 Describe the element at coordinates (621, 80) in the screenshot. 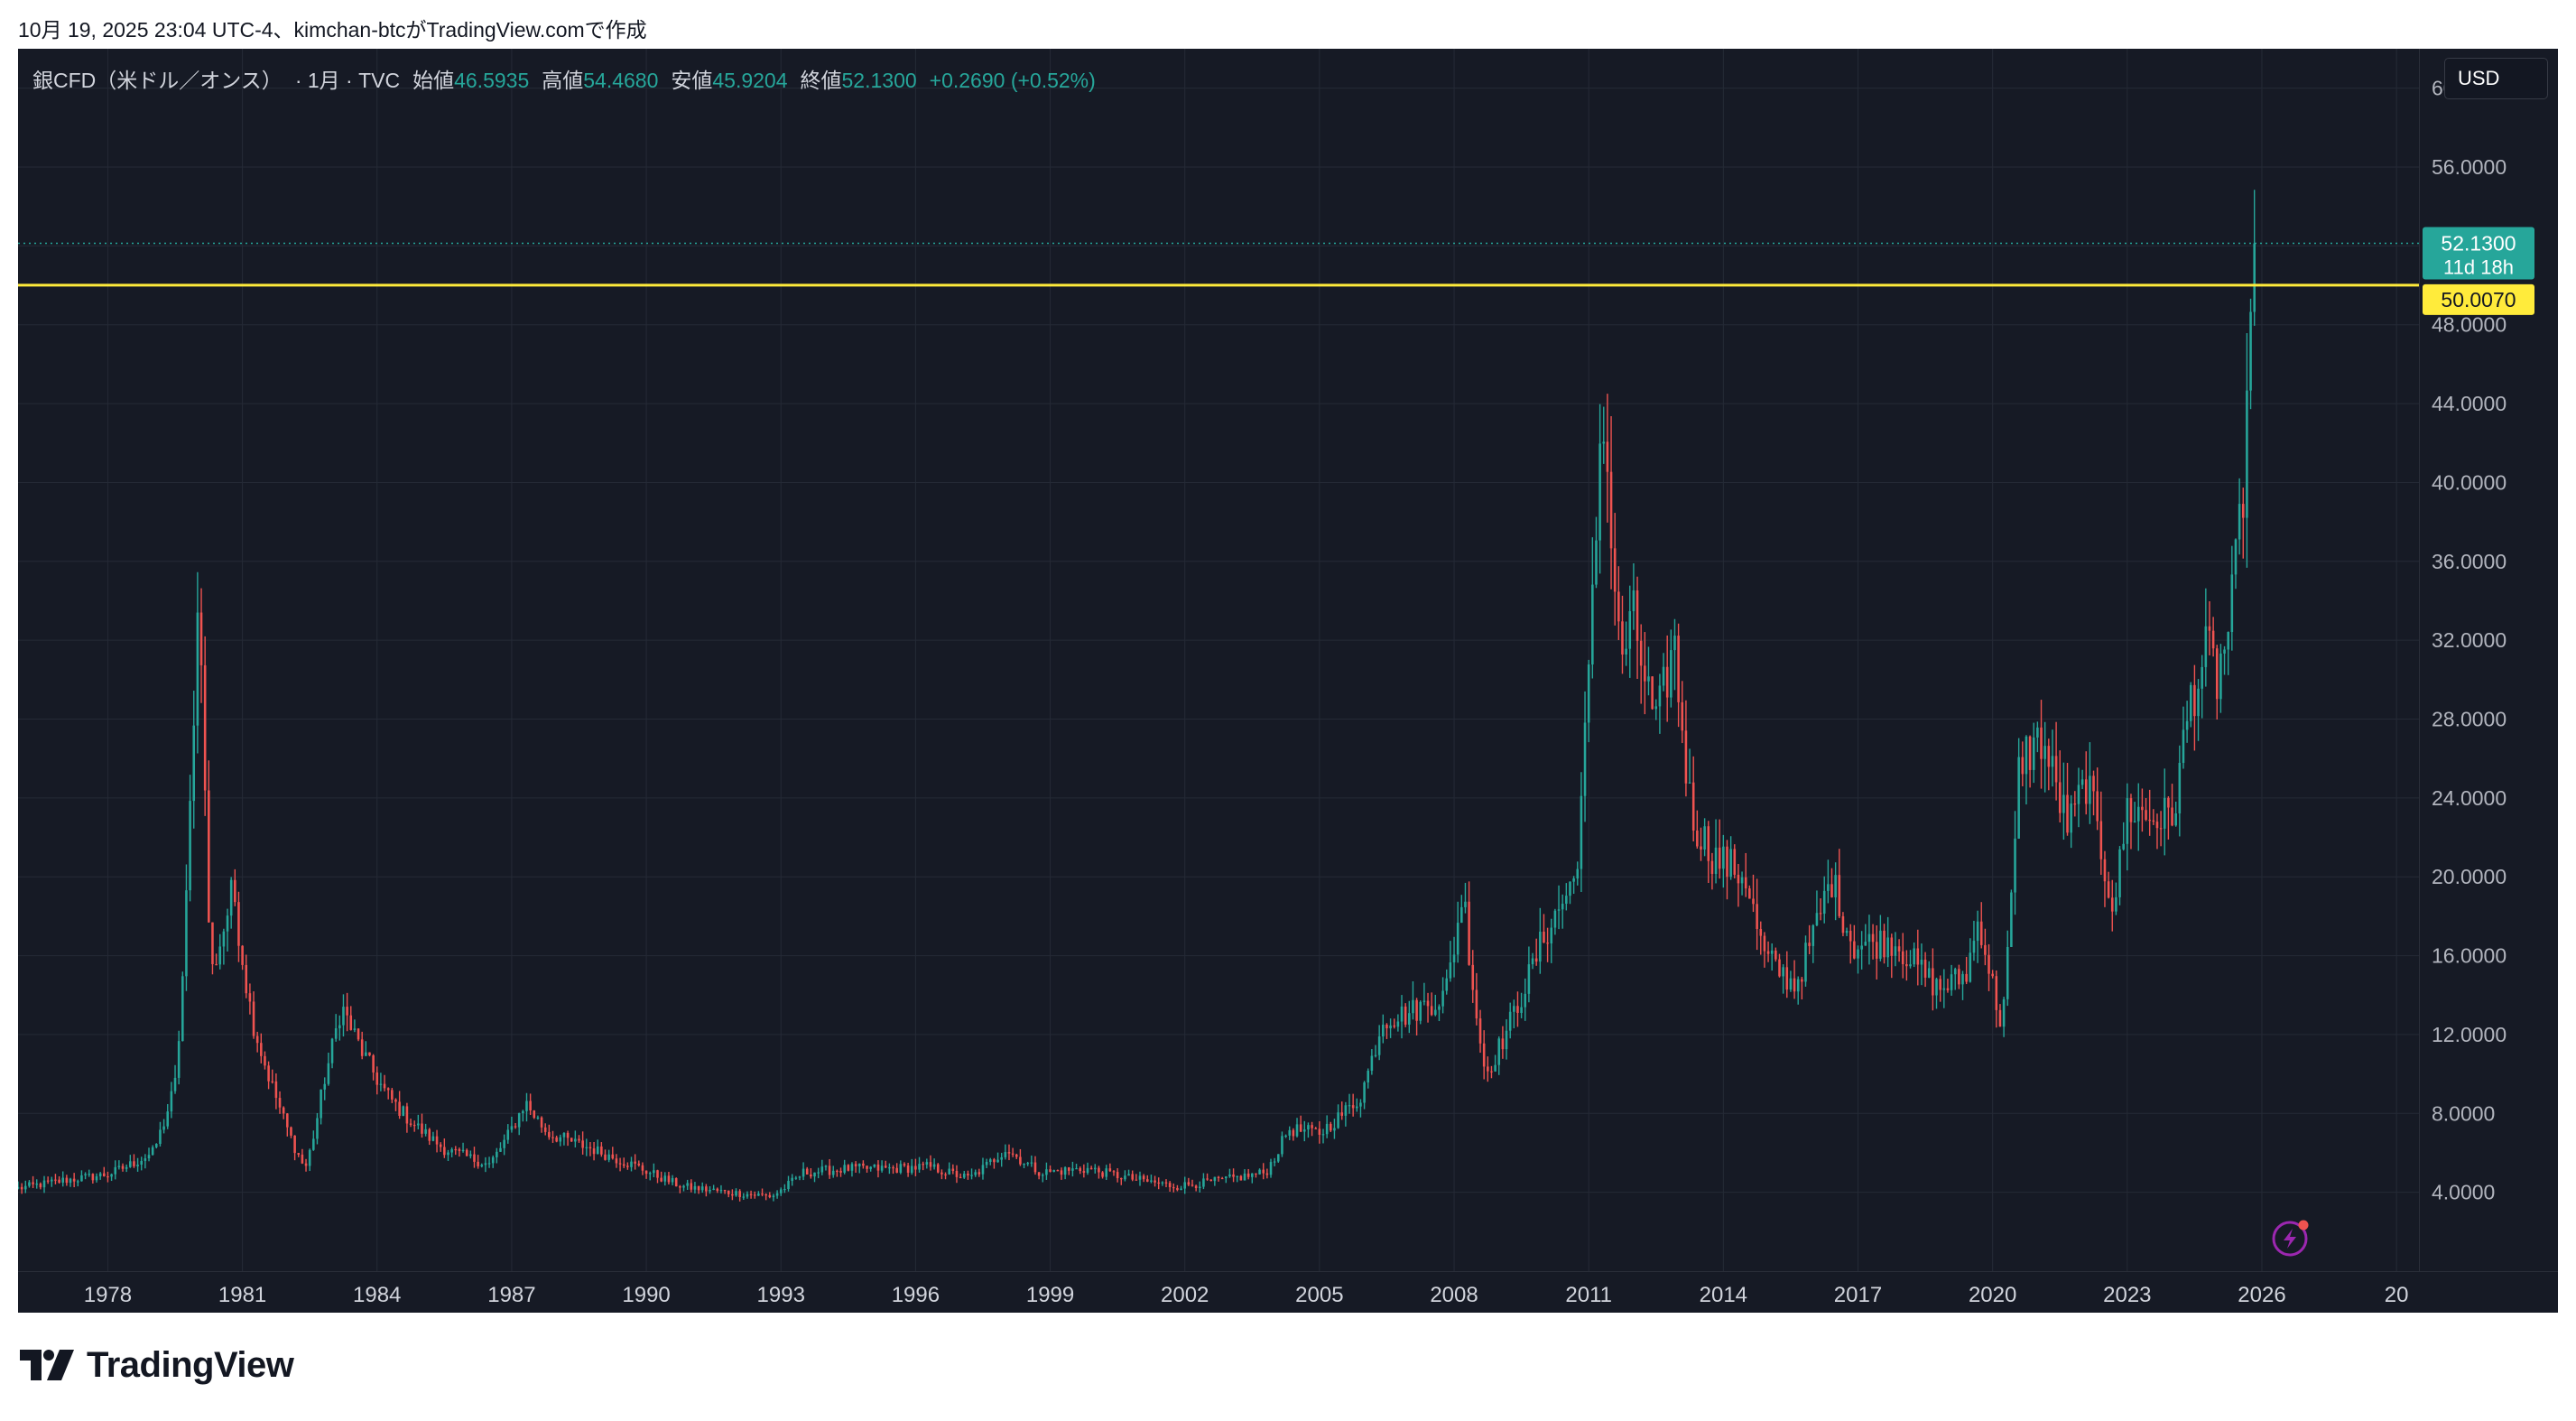

I see `high-value: 54.4680` at that location.